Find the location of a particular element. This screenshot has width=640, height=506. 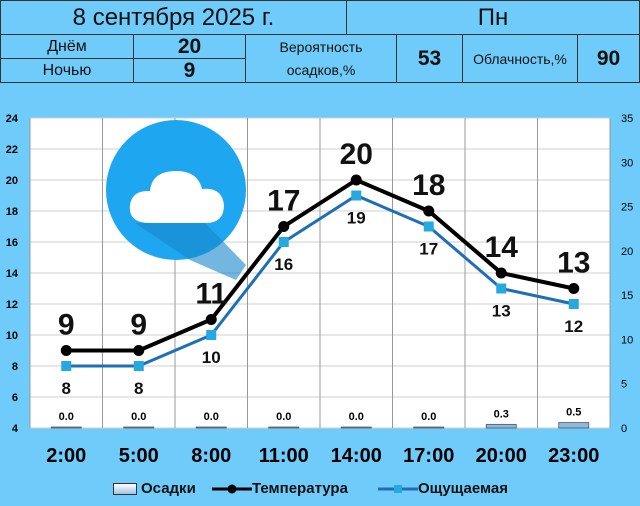

x-tick: 5:00 is located at coordinates (139, 456).